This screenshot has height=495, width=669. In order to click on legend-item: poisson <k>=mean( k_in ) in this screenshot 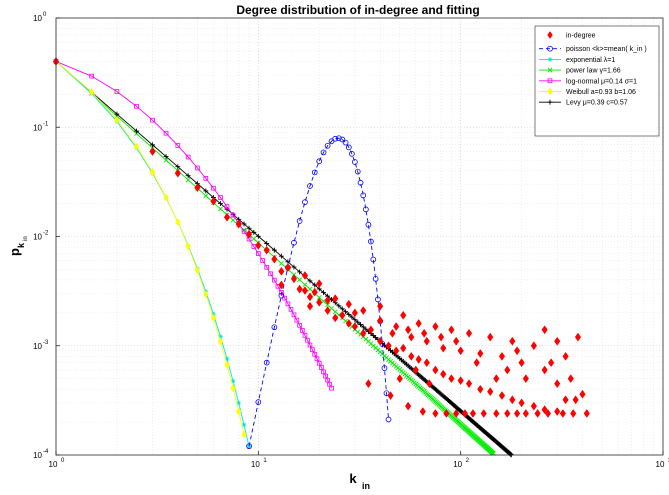, I will do `click(593, 49)`.